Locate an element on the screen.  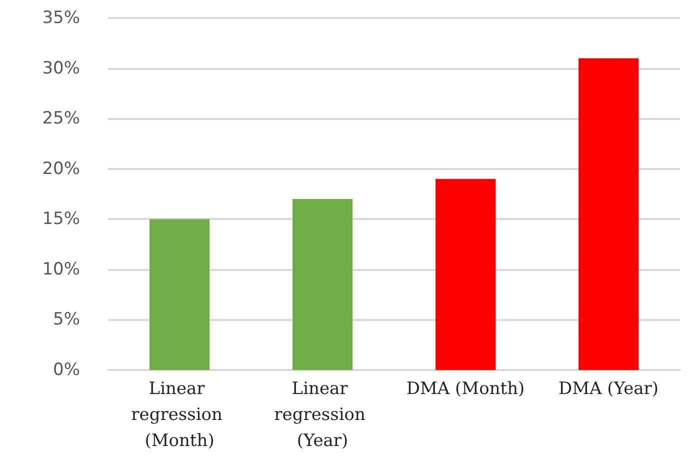
y-tick-label: 20% is located at coordinates (61, 168).